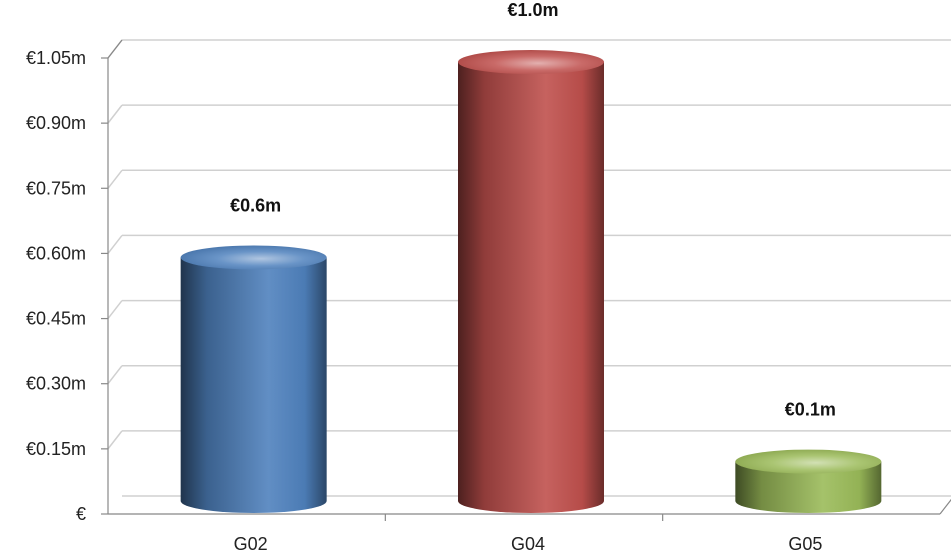 This screenshot has height=553, width=951. What do you see at coordinates (810, 410) in the screenshot?
I see `data-label: €0.1m` at bounding box center [810, 410].